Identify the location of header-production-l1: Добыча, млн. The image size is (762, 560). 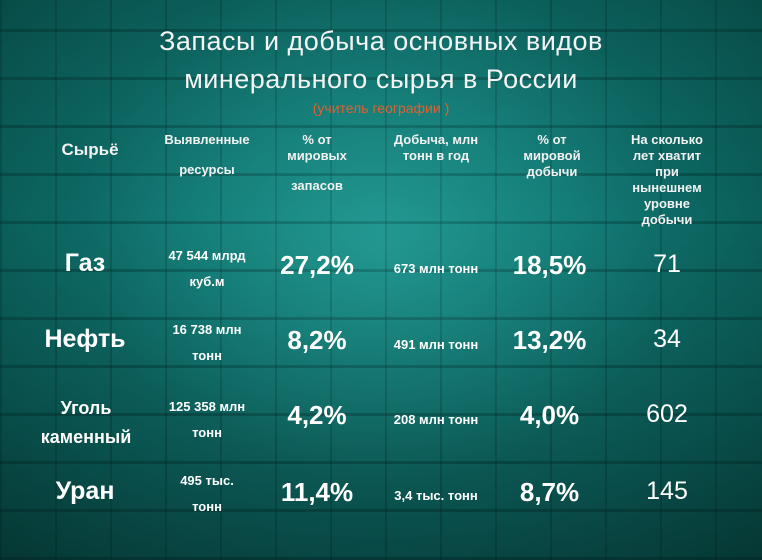
(436, 139).